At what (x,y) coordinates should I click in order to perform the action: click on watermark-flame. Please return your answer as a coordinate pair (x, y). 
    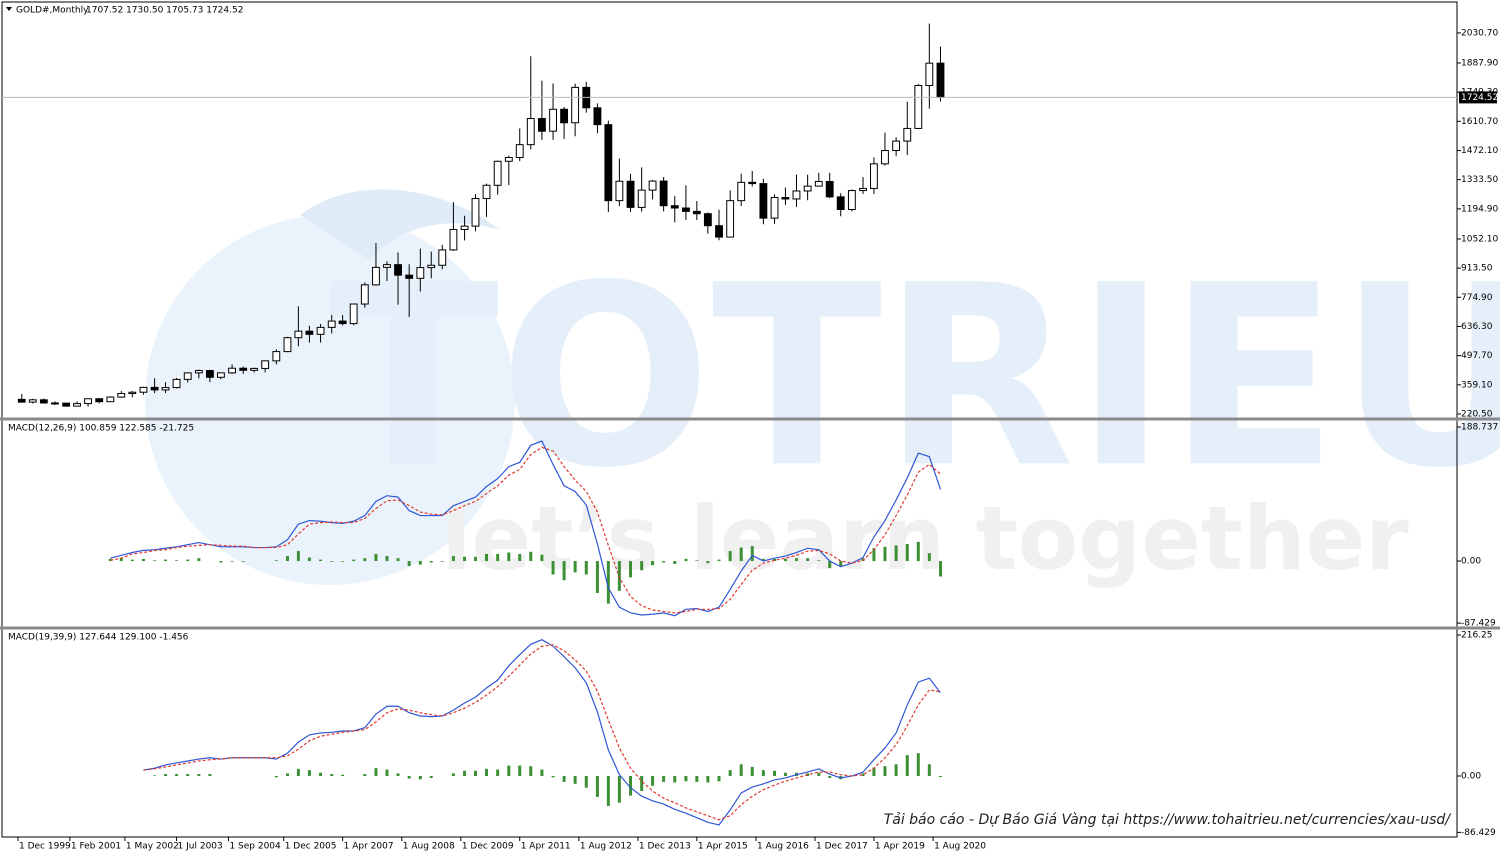
    Looking at the image, I should click on (400, 224).